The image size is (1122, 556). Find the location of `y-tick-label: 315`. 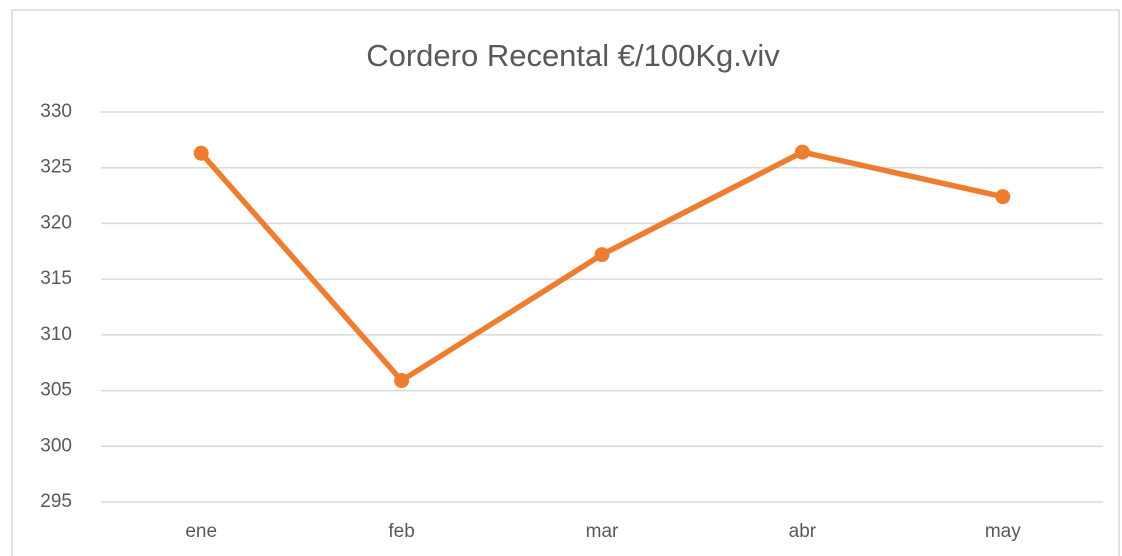

y-tick-label: 315 is located at coordinates (56, 278).